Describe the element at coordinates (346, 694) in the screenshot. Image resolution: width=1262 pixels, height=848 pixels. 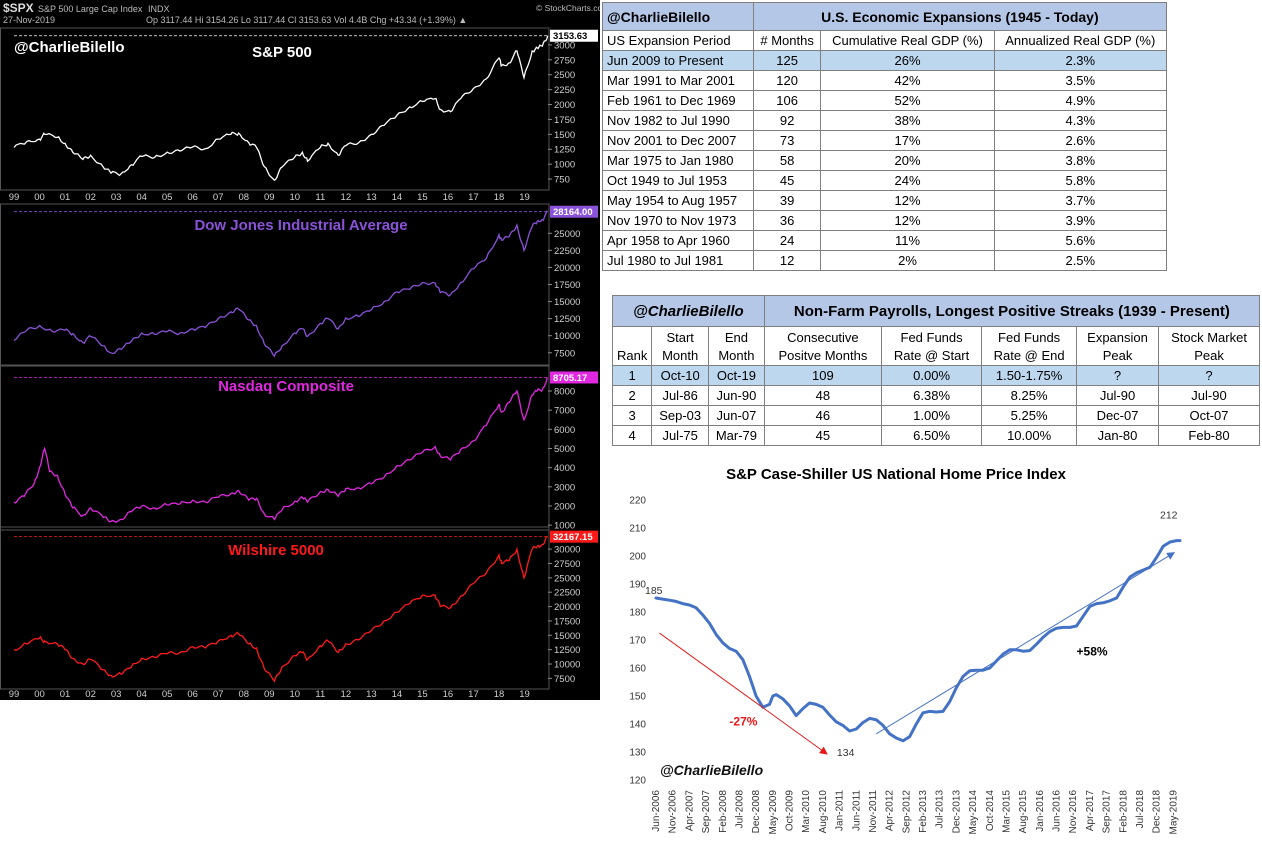
I see `x-tick-label: 12` at that location.